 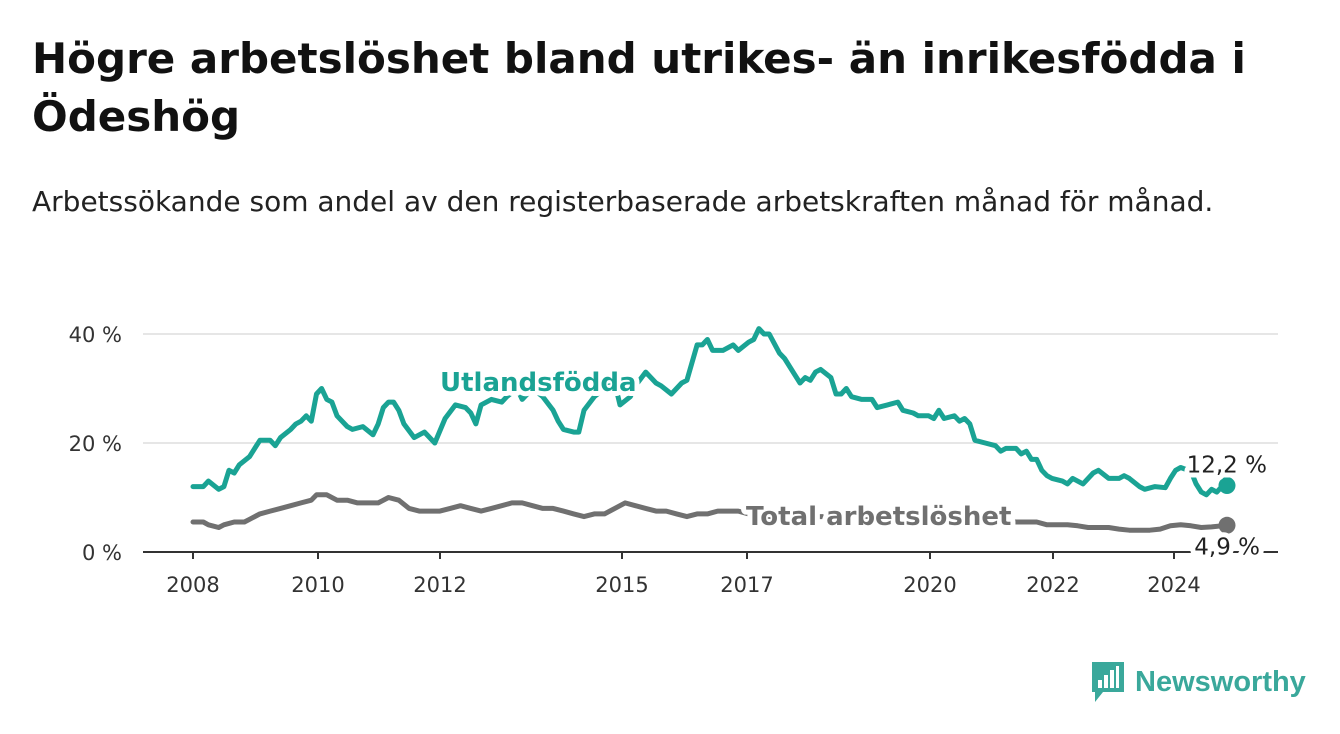 I want to click on x-tick-label: 2017, so click(x=746, y=585).